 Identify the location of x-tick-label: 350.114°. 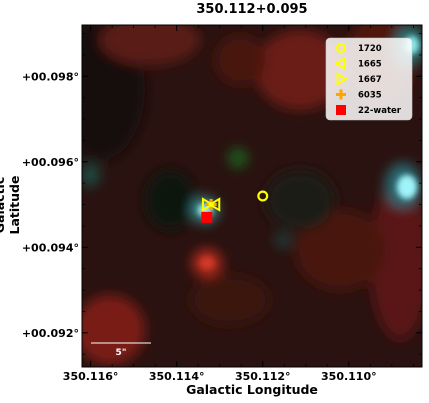
(177, 376).